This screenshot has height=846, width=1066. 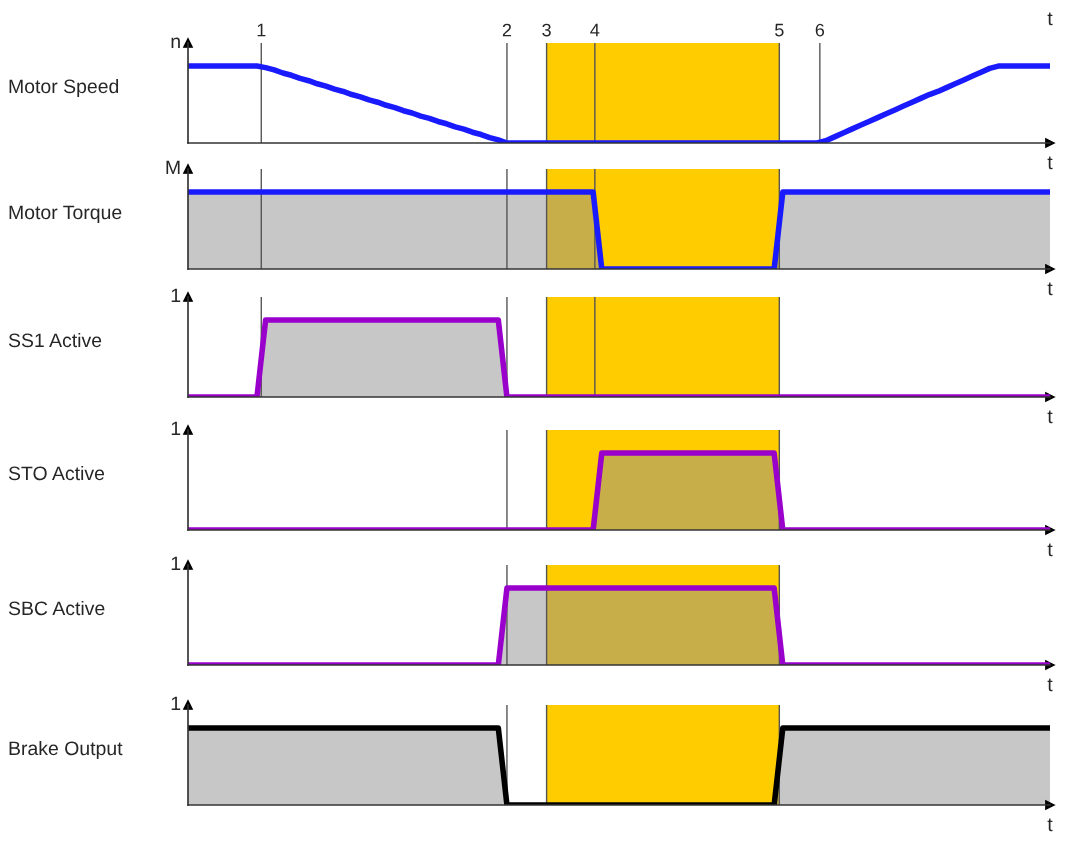 What do you see at coordinates (56, 608) in the screenshot?
I see `text: SBC Active` at bounding box center [56, 608].